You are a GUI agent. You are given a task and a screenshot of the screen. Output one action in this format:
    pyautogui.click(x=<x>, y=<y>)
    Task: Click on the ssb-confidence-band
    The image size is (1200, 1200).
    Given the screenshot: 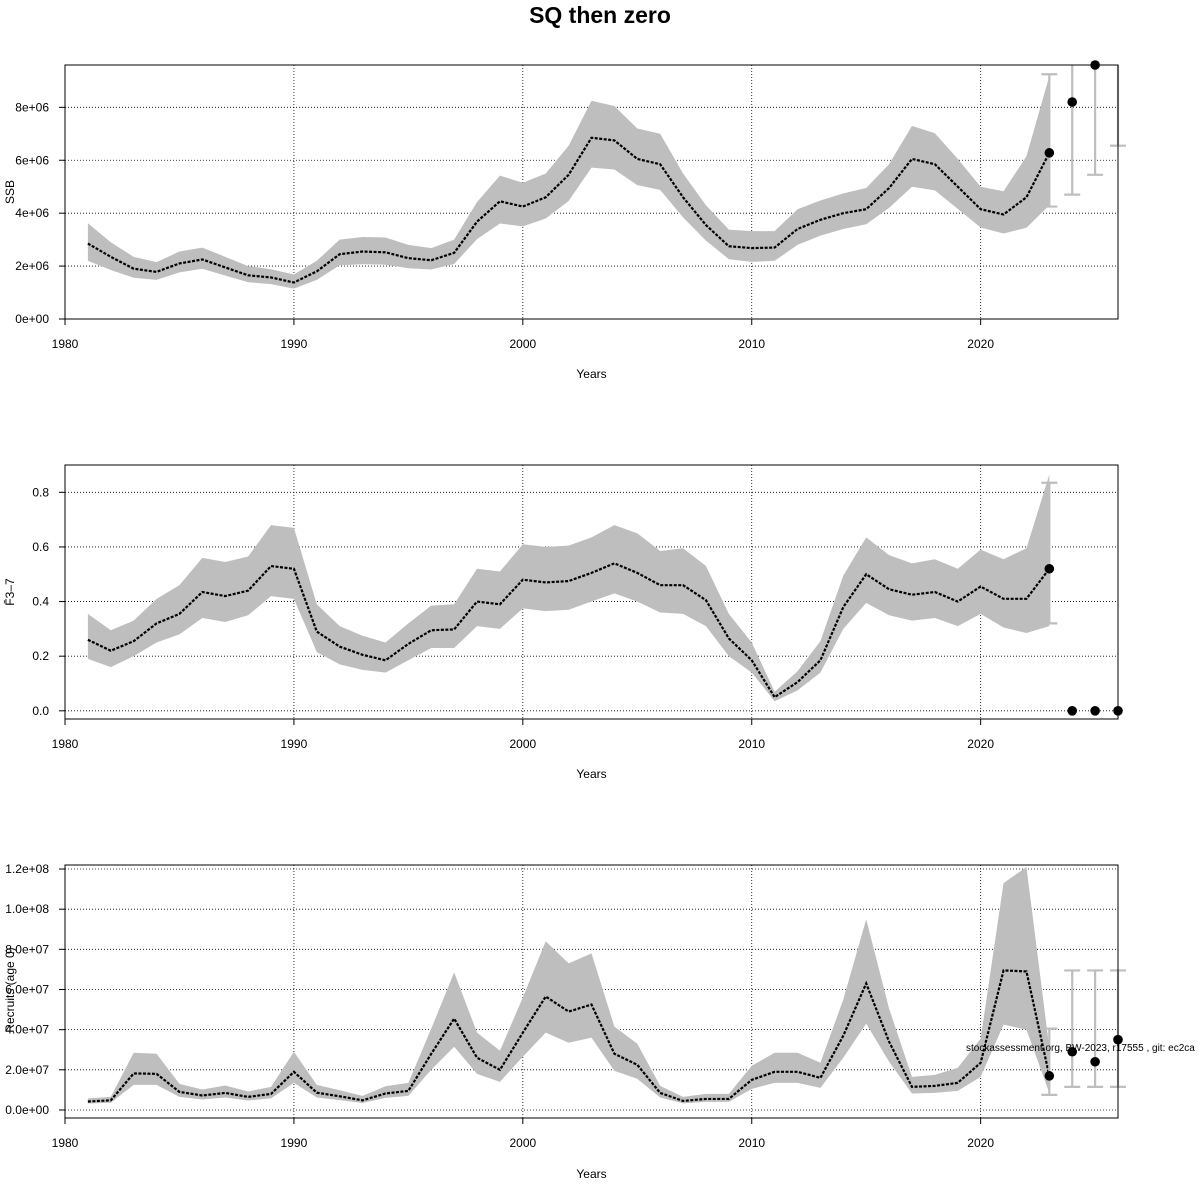 What is the action you would take?
    pyautogui.click(x=568, y=182)
    